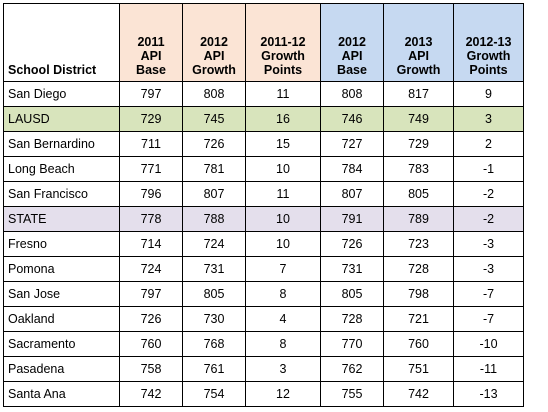 The width and height of the screenshot is (548, 412). What do you see at coordinates (61, 244) in the screenshot?
I see `district-name-cell: Fresno` at bounding box center [61, 244].